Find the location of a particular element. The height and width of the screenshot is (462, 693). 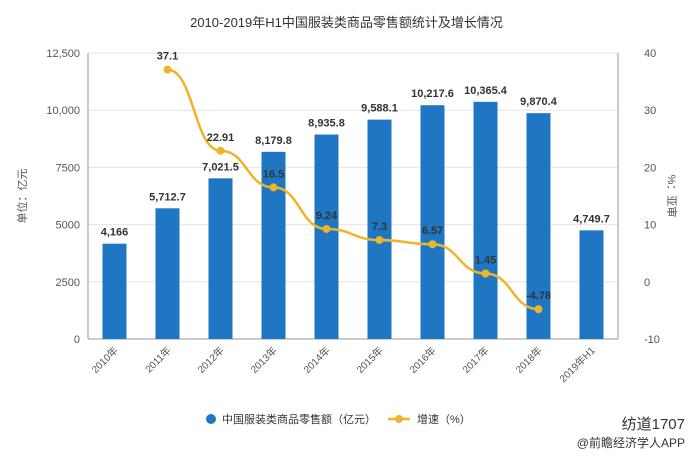

bar-value-label: 4,749.7 is located at coordinates (591, 219).